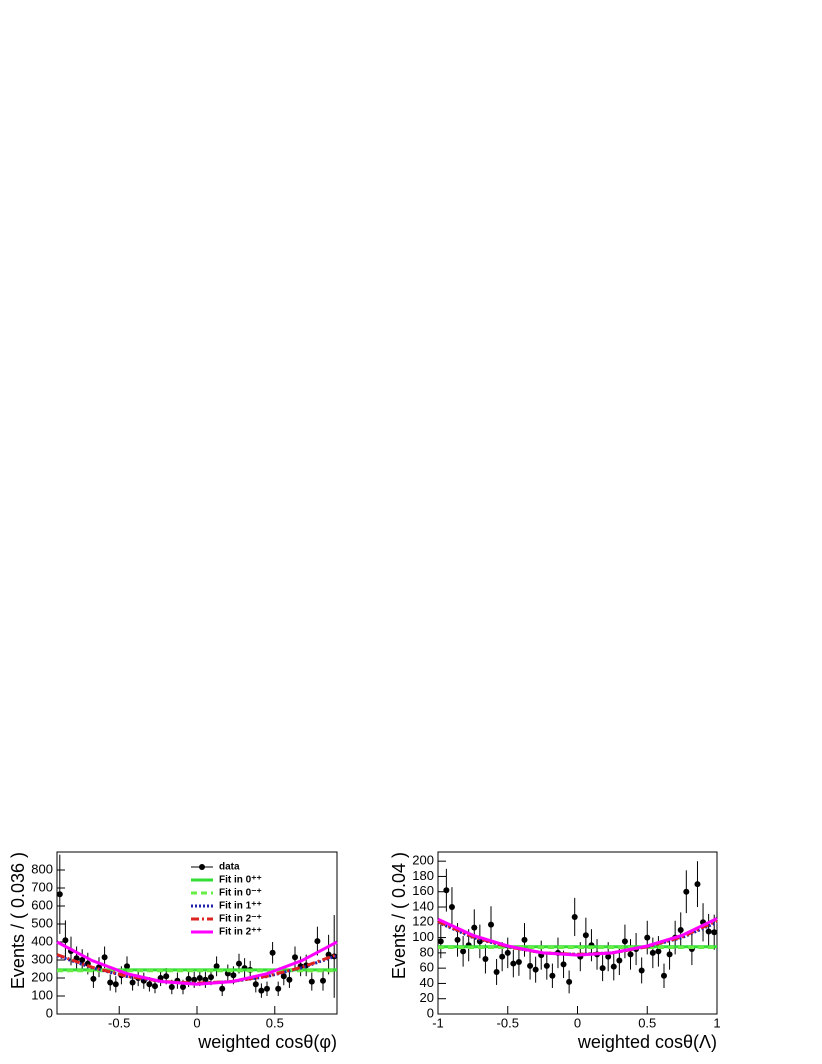 This screenshot has height=1064, width=822. What do you see at coordinates (275, 1022) in the screenshot?
I see `x-tick-label: 0.5` at bounding box center [275, 1022].